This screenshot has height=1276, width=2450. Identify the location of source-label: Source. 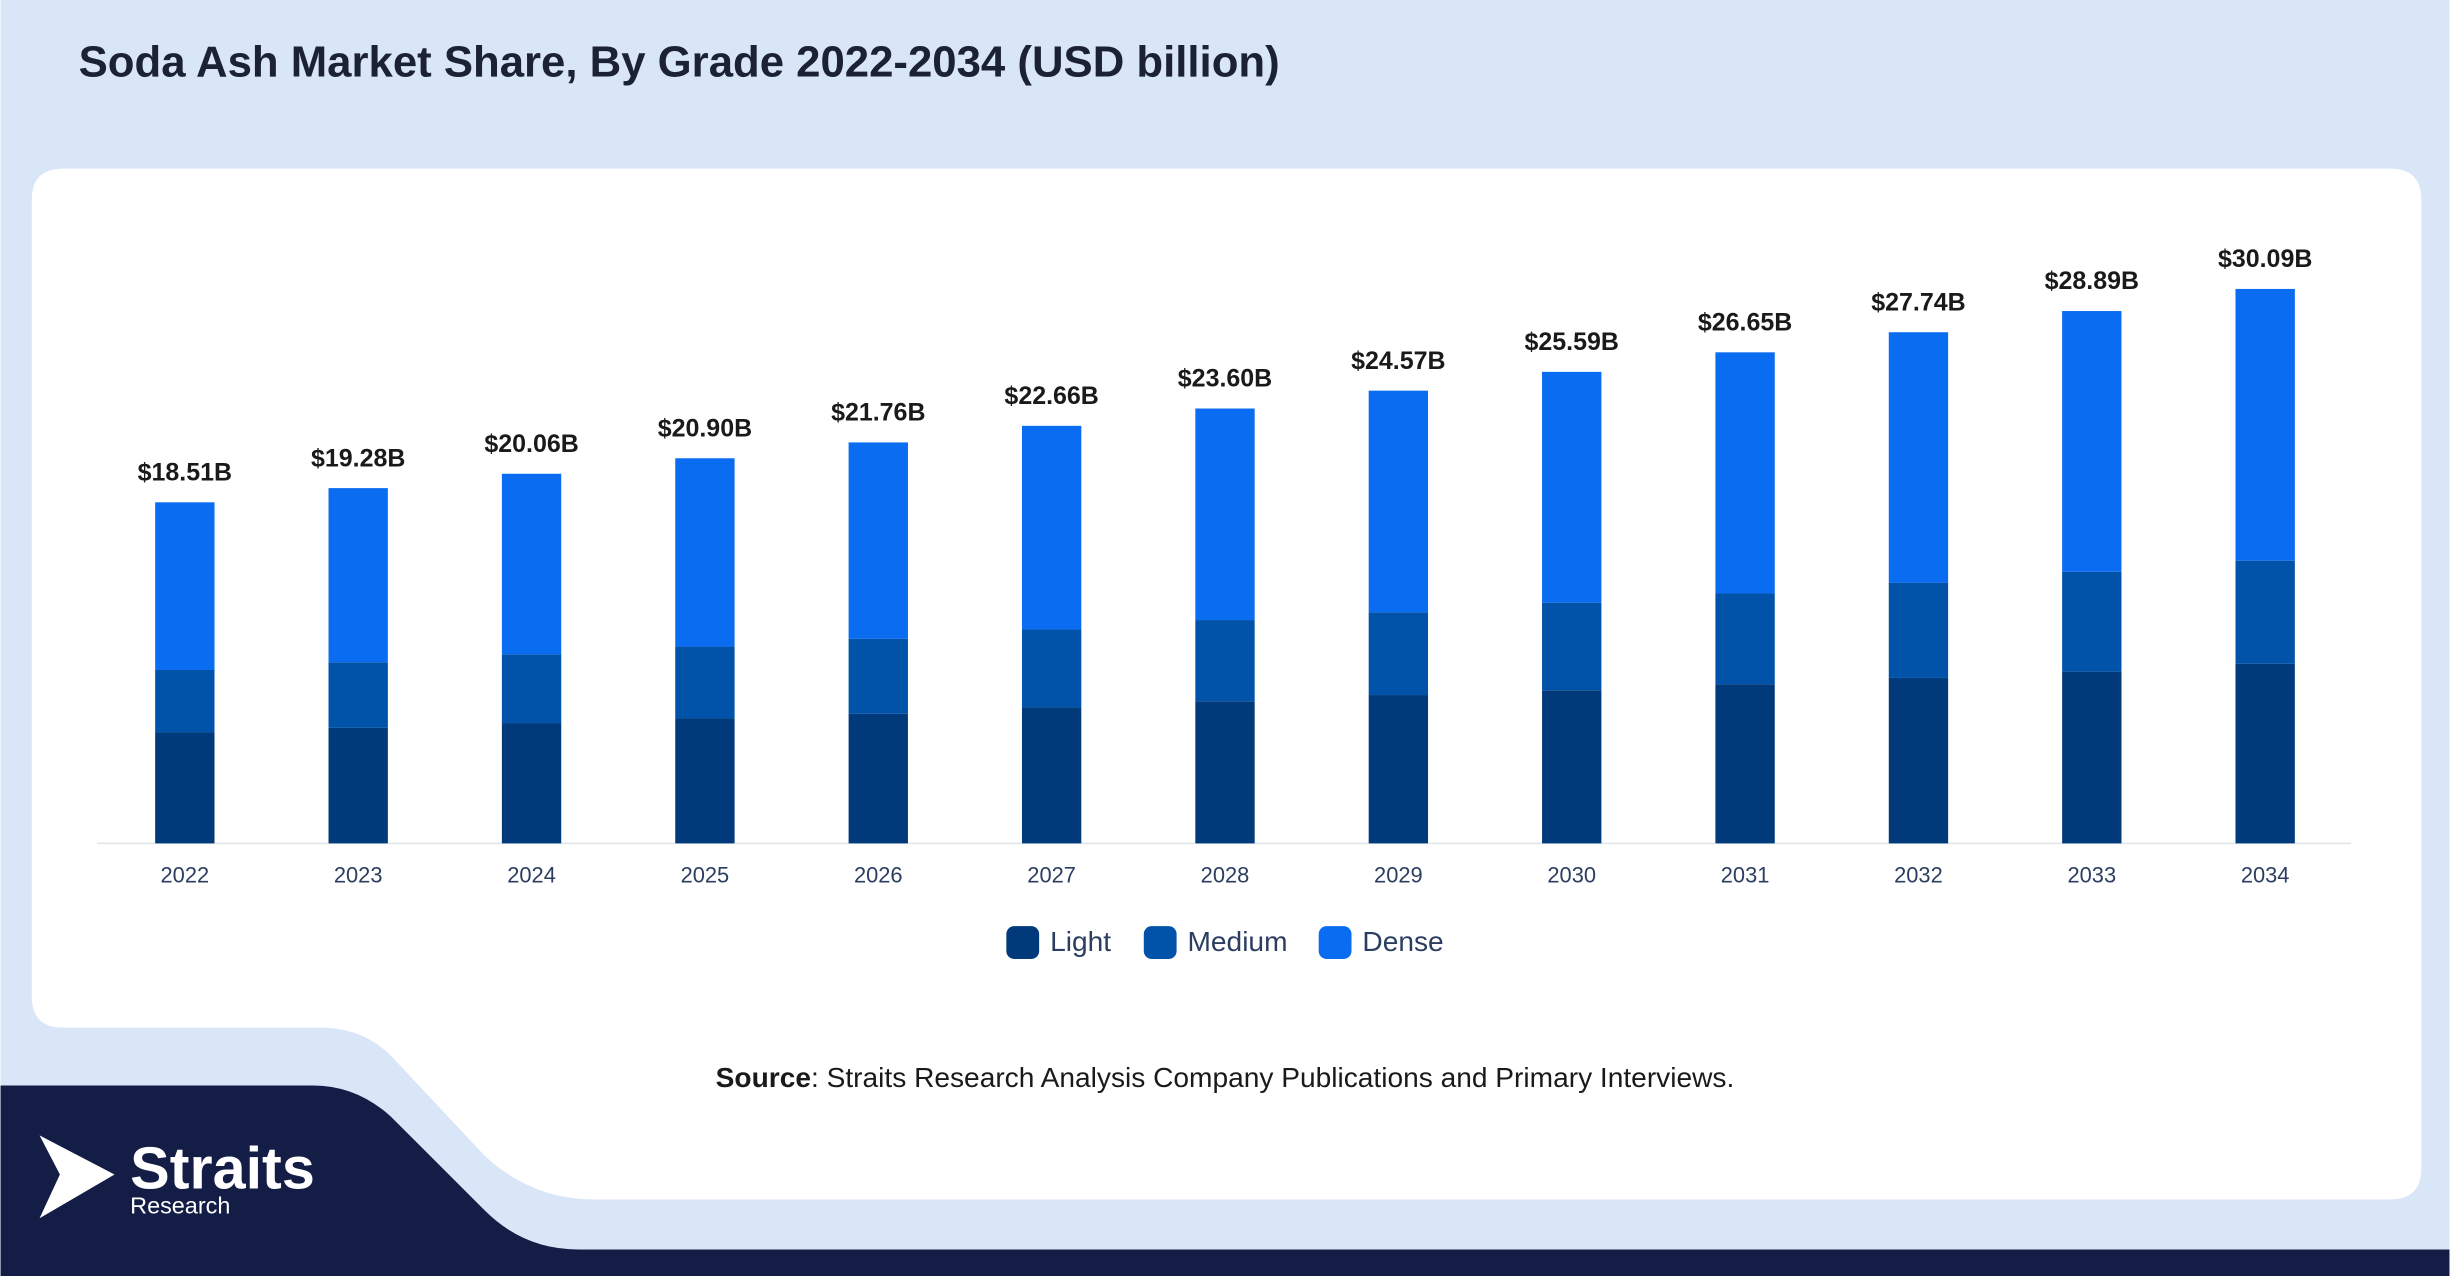
(763, 1077).